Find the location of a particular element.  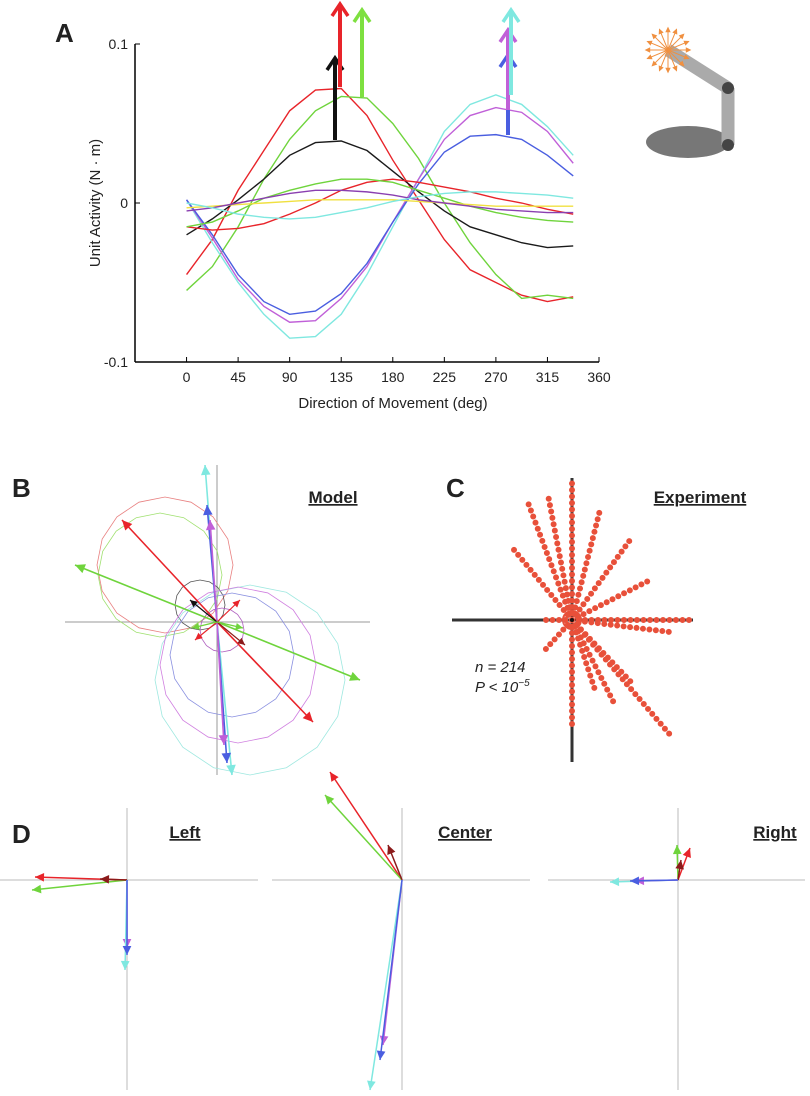

y-tick-label: -0.1 is located at coordinates (116, 362).